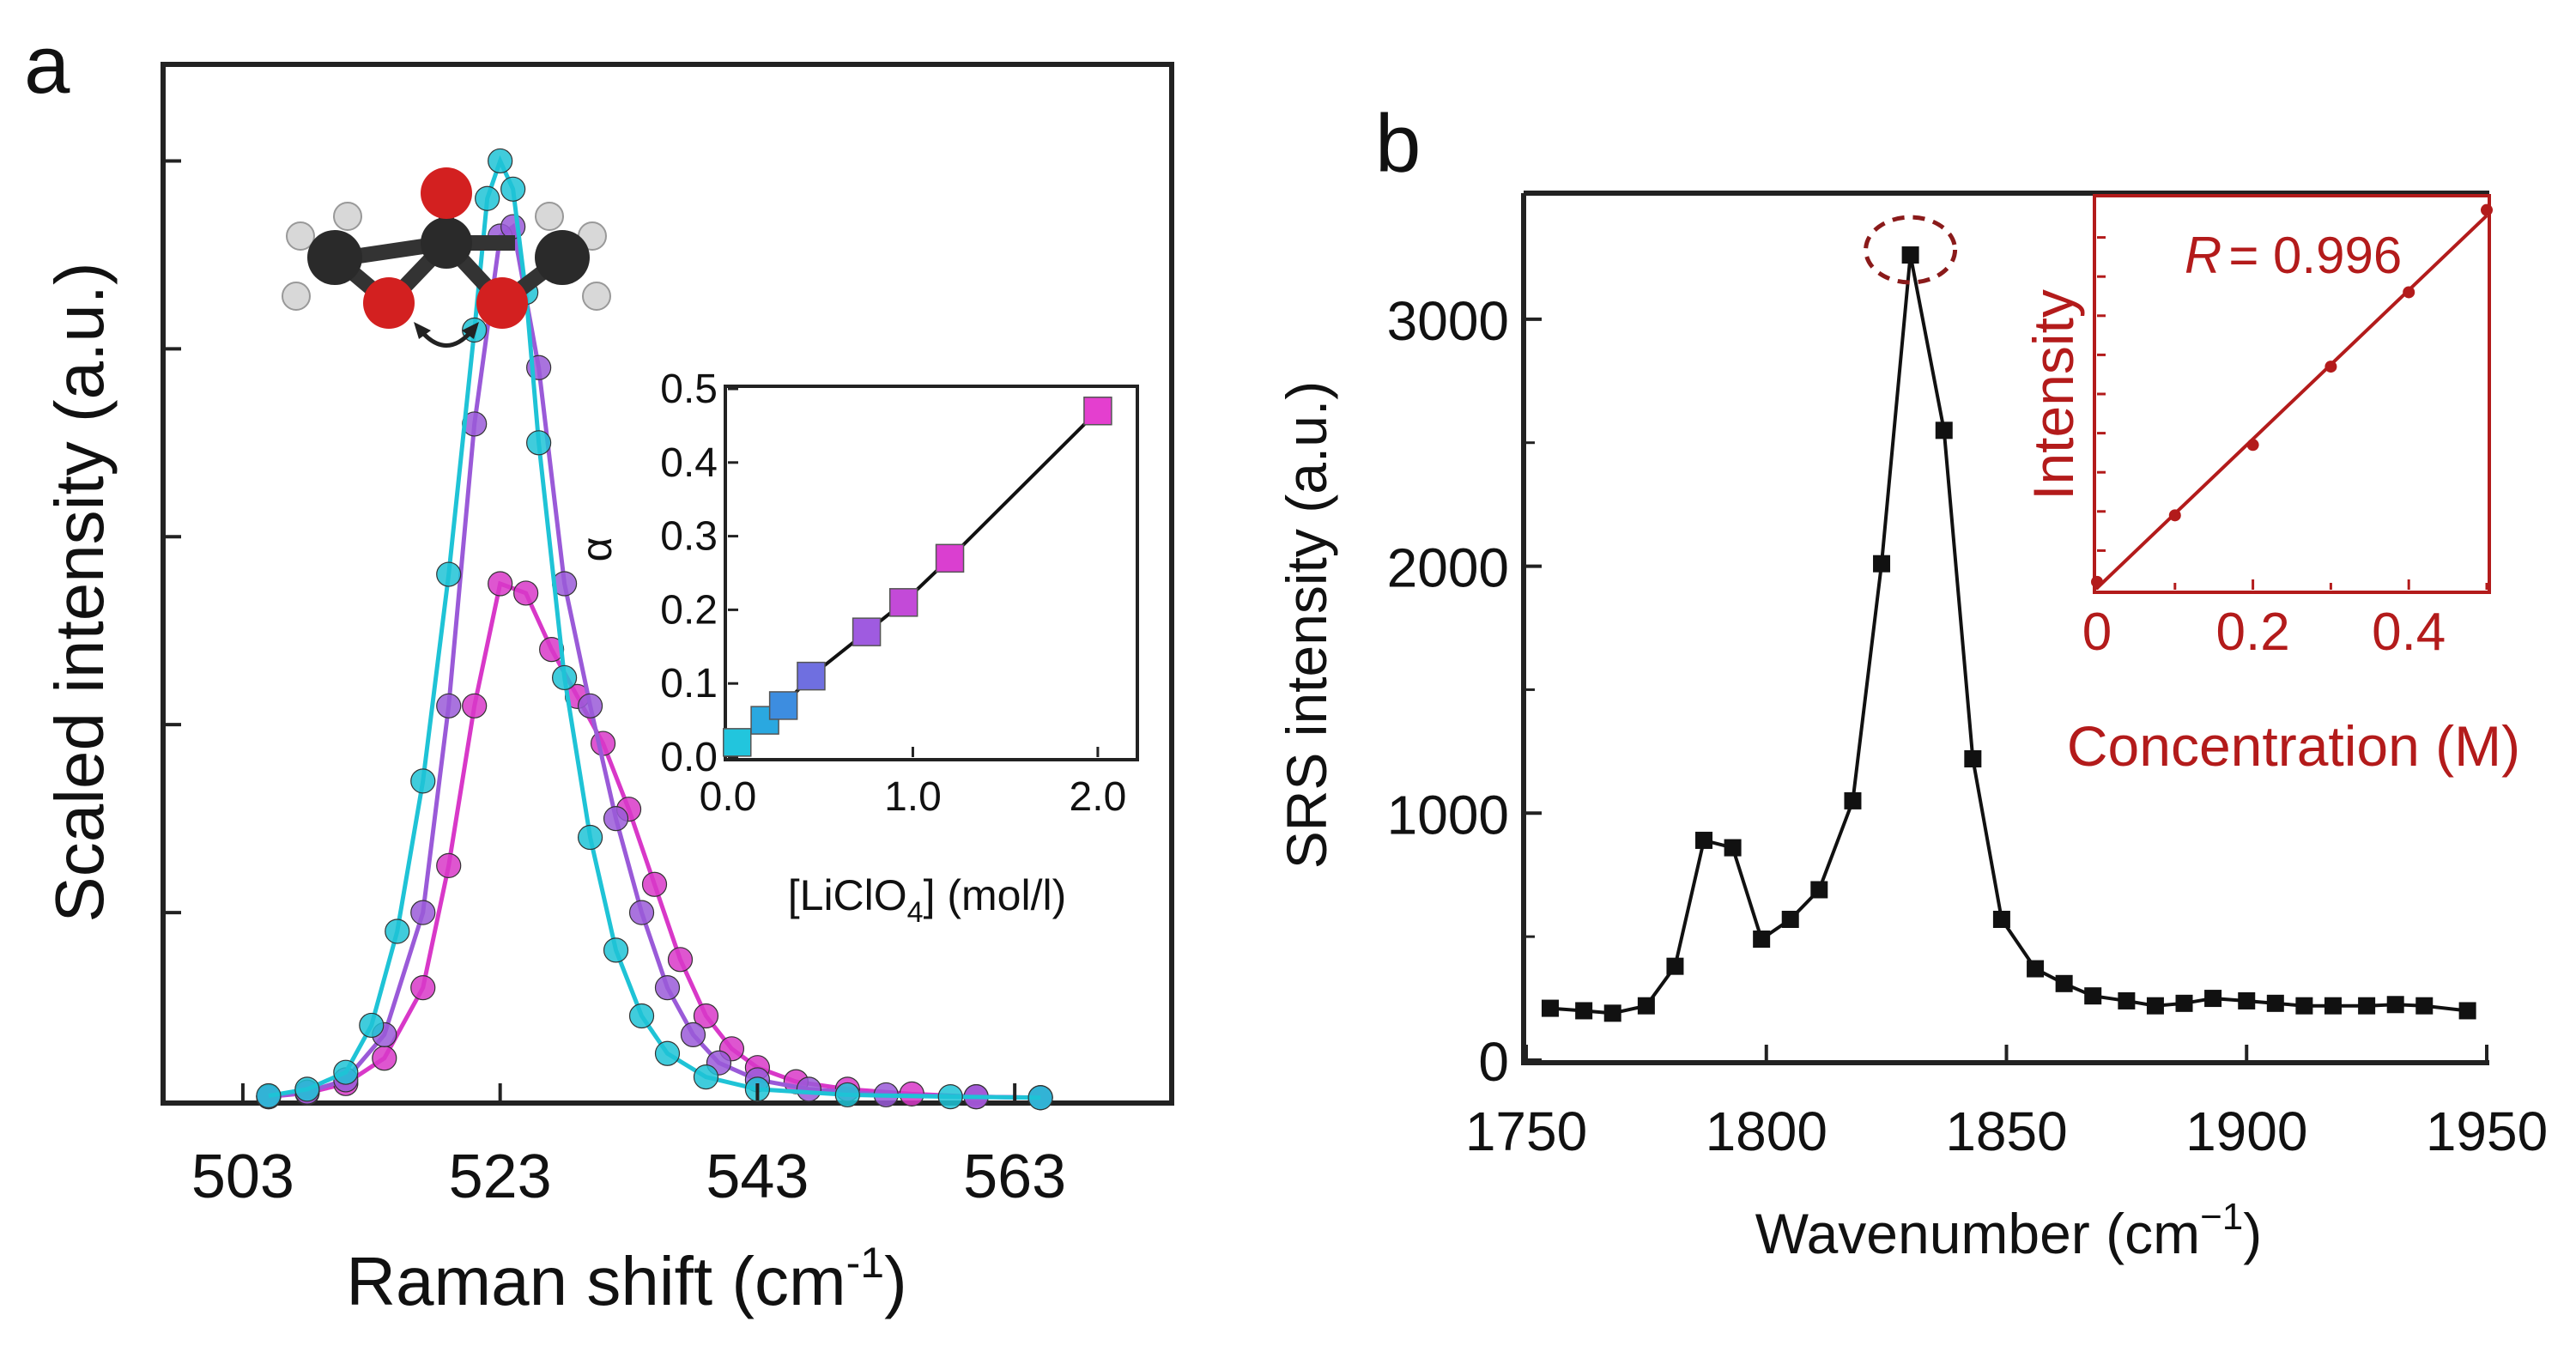  Describe the element at coordinates (1448, 815) in the screenshot. I see `panel-b-y-tick-label-1: 1000` at that location.